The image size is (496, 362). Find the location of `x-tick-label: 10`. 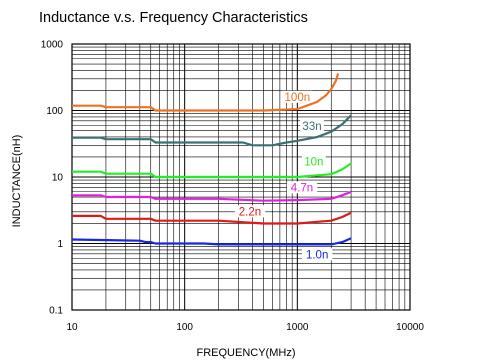

x-tick-label: 10 is located at coordinates (72, 327).